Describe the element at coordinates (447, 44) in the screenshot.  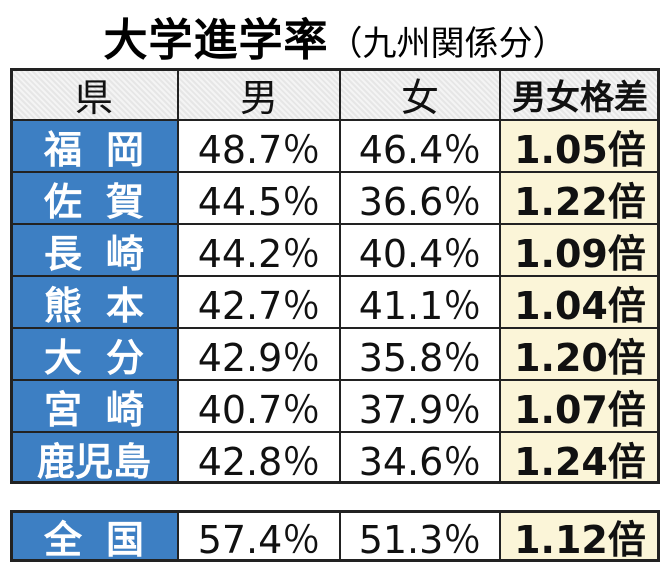
I see `subtitle: （九州関係分）` at that location.